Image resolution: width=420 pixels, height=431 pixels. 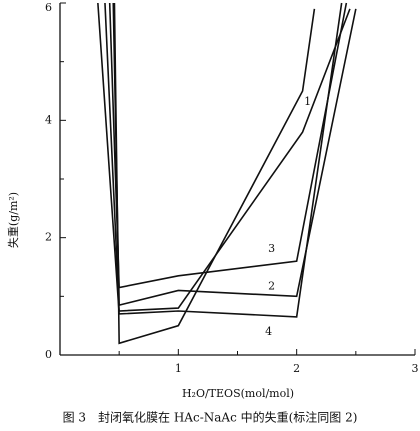 What do you see at coordinates (178, 368) in the screenshot?
I see `x-tick-label: 1` at bounding box center [178, 368].